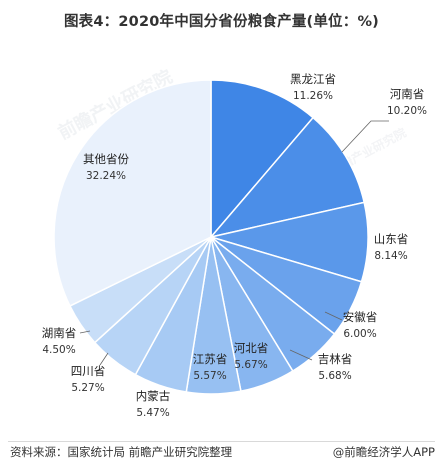 This screenshot has width=443, height=473. What do you see at coordinates (335, 359) in the screenshot?
I see `slice-name-label: 吉林省` at bounding box center [335, 359].